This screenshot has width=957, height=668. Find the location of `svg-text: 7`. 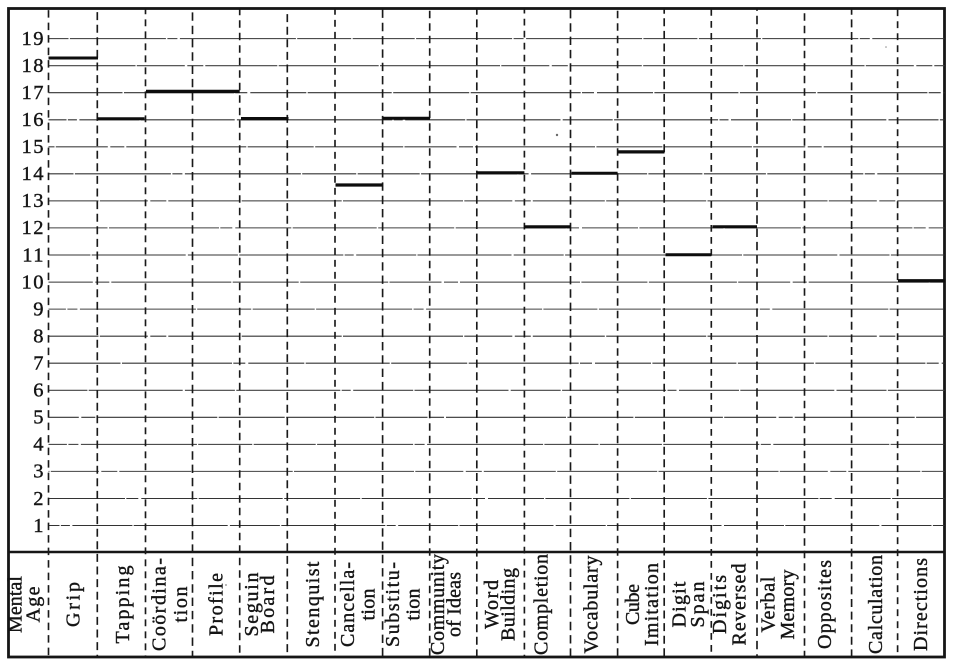

svg-text: 7 is located at coordinates (39, 364).